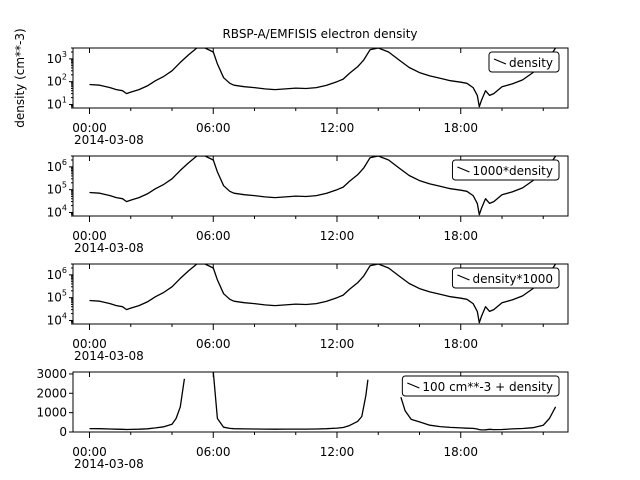 This screenshot has height=480, width=640. I want to click on legend-label: 100 cm**-3 + density, so click(487, 387).